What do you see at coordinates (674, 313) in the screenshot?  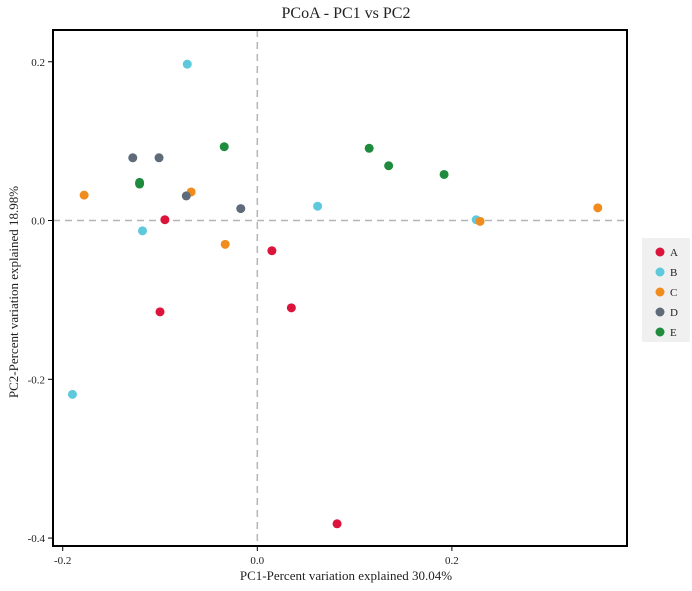 I see `legend-label-d: D` at bounding box center [674, 313].